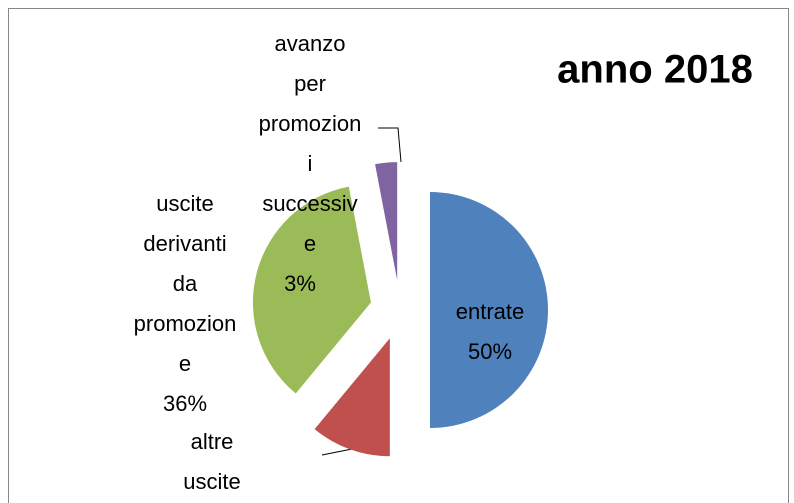  Describe the element at coordinates (185, 283) in the screenshot. I see `slice-label: uscite derivanti da promozion e` at that location.